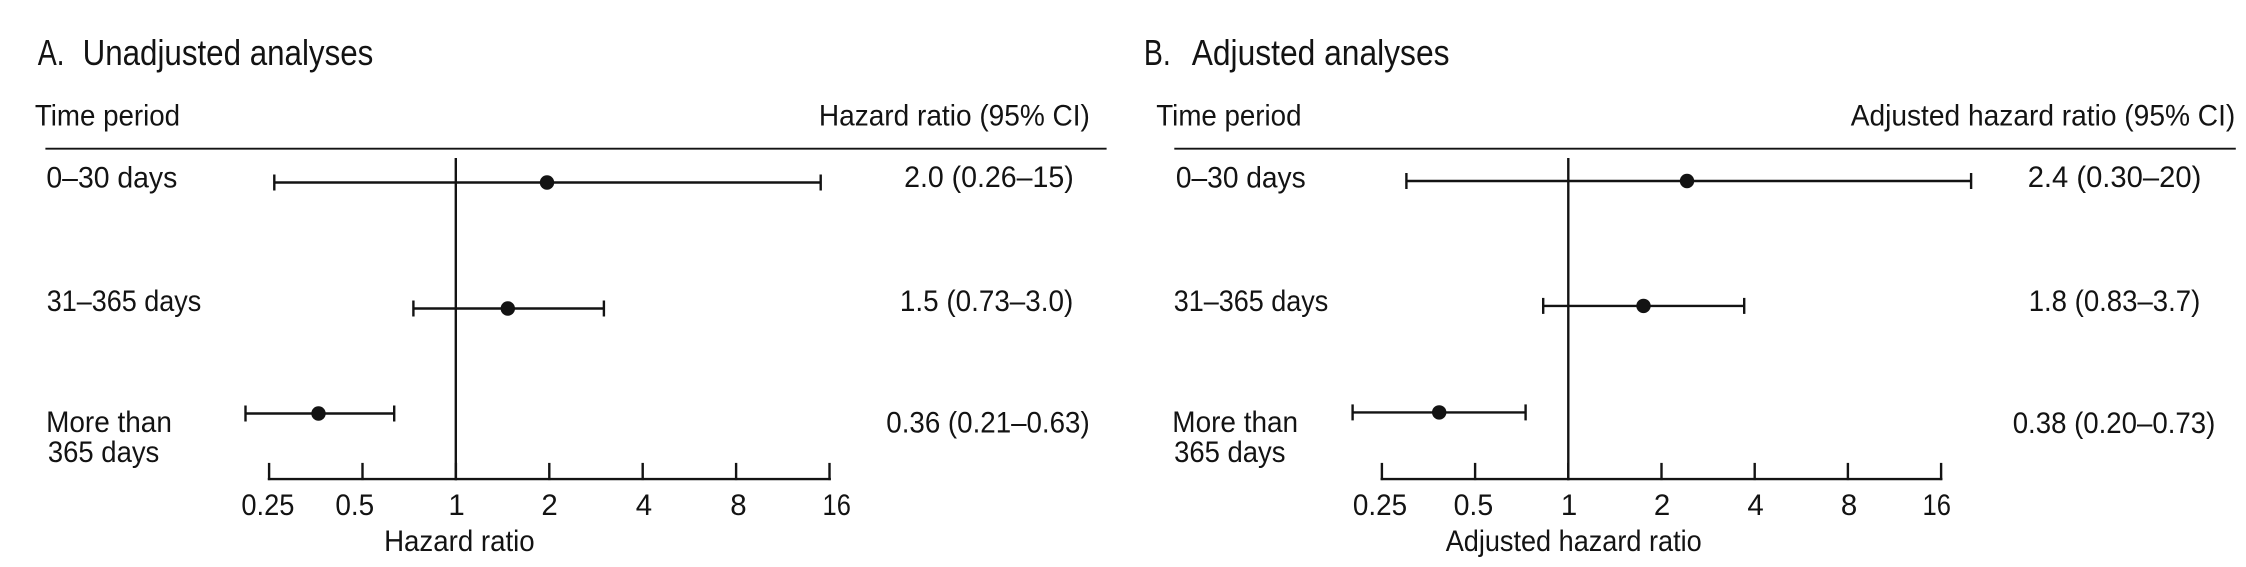  What do you see at coordinates (1321, 52) in the screenshot?
I see `svg-text: Adjusted analyses` at bounding box center [1321, 52].